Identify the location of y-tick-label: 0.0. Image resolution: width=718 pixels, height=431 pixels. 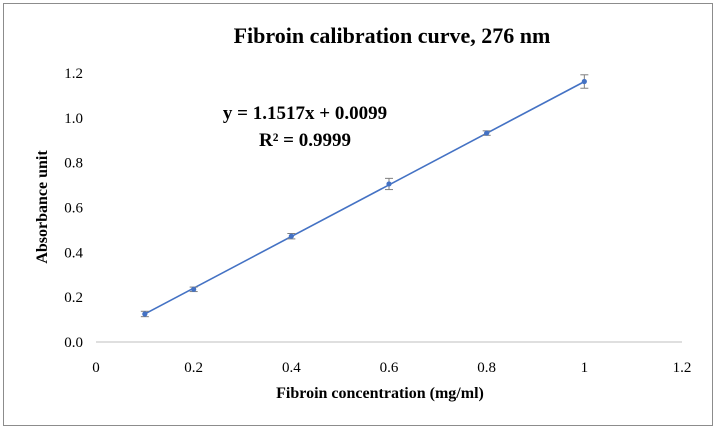
(73, 343).